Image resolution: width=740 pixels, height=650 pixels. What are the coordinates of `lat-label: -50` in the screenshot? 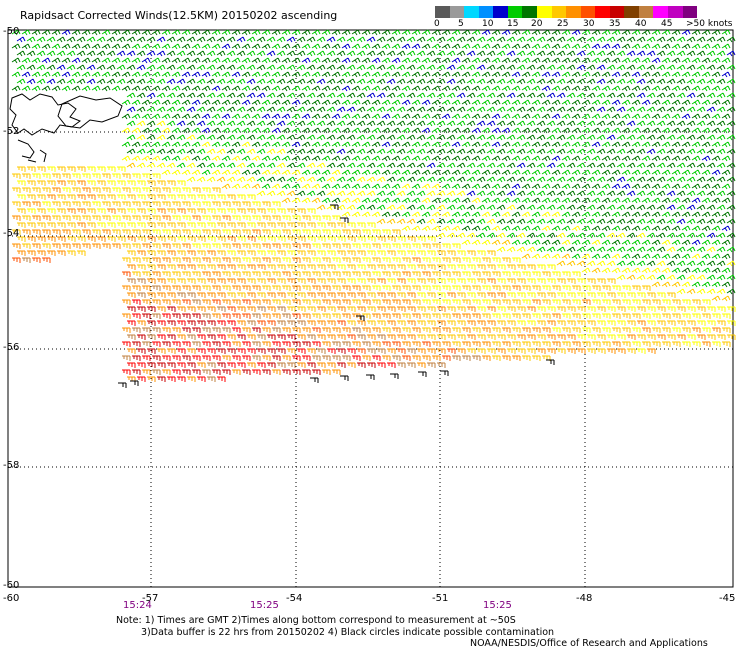 It's located at (11, 31).